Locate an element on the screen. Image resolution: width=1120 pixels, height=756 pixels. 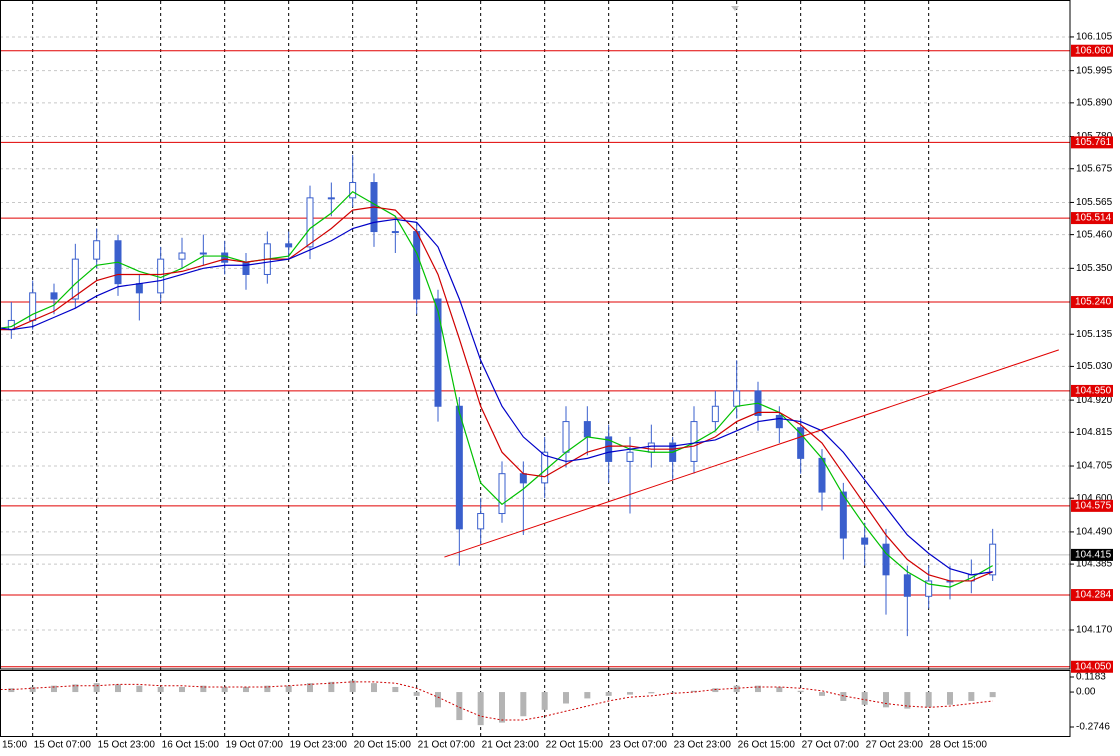
y-tick-label: 0.1183 is located at coordinates (1091, 677).